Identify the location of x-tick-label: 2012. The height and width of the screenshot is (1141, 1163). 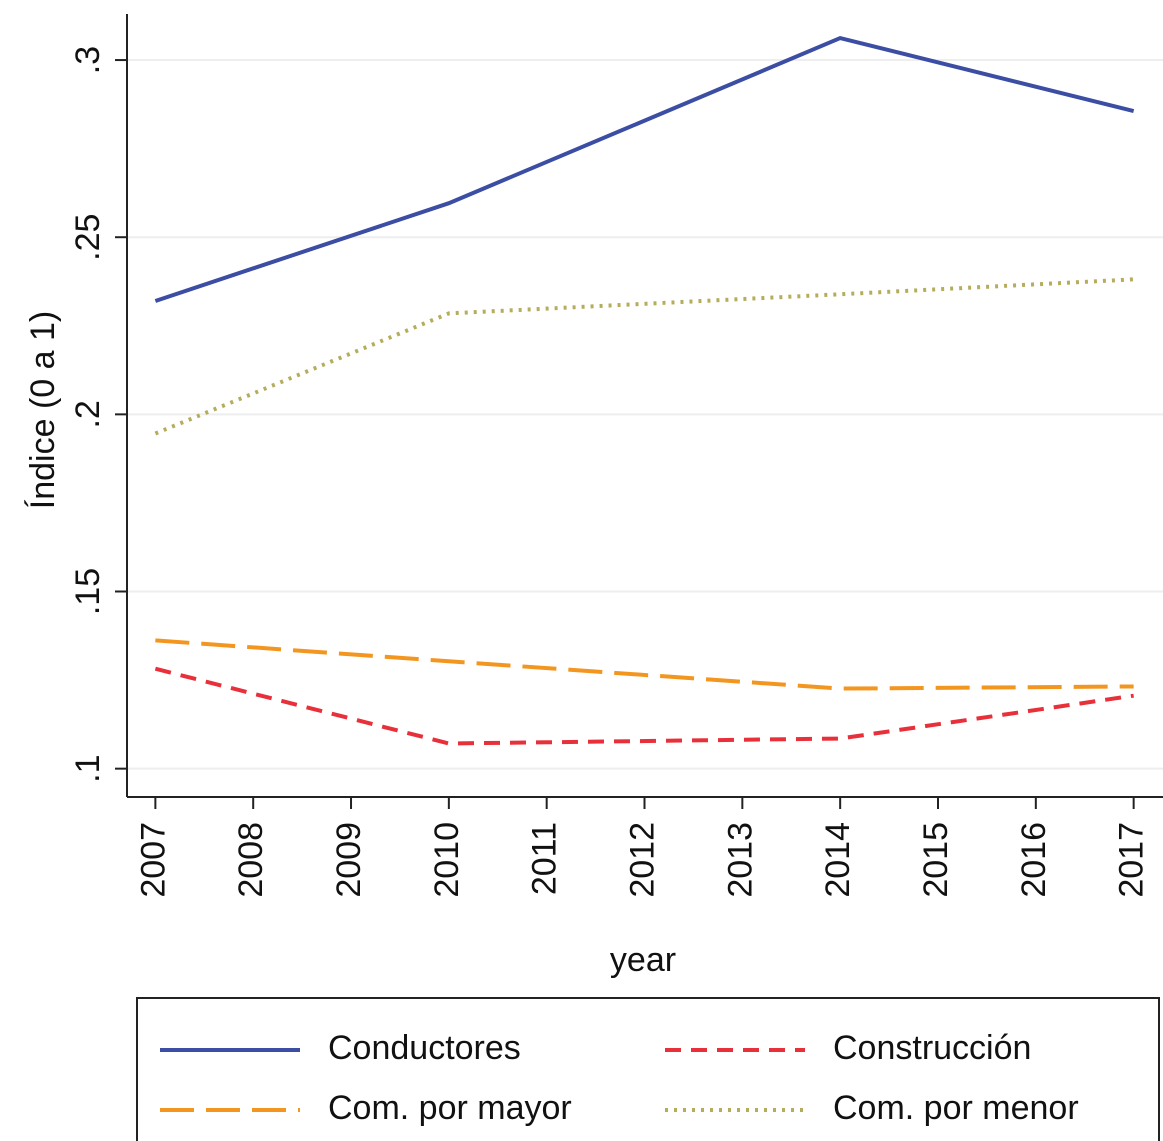
(642, 860).